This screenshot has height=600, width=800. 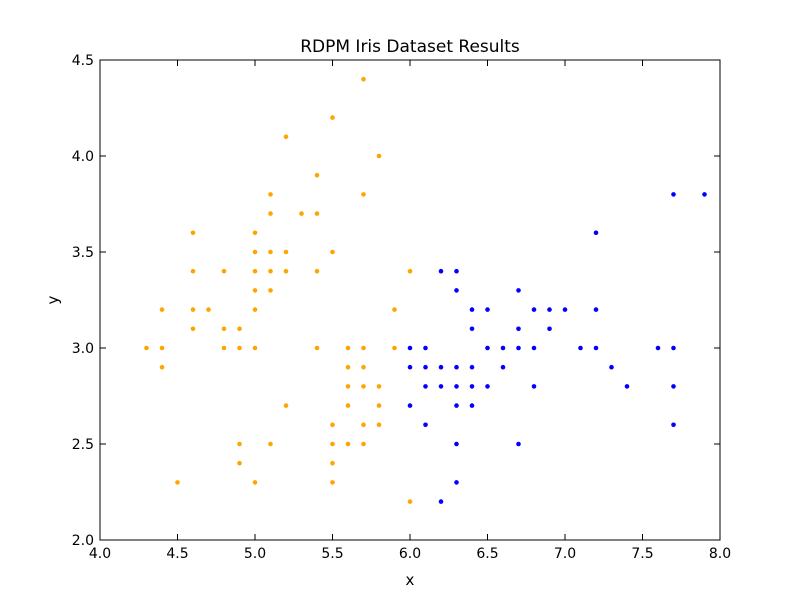 I want to click on y-tick-label: 4.5, so click(x=83, y=61).